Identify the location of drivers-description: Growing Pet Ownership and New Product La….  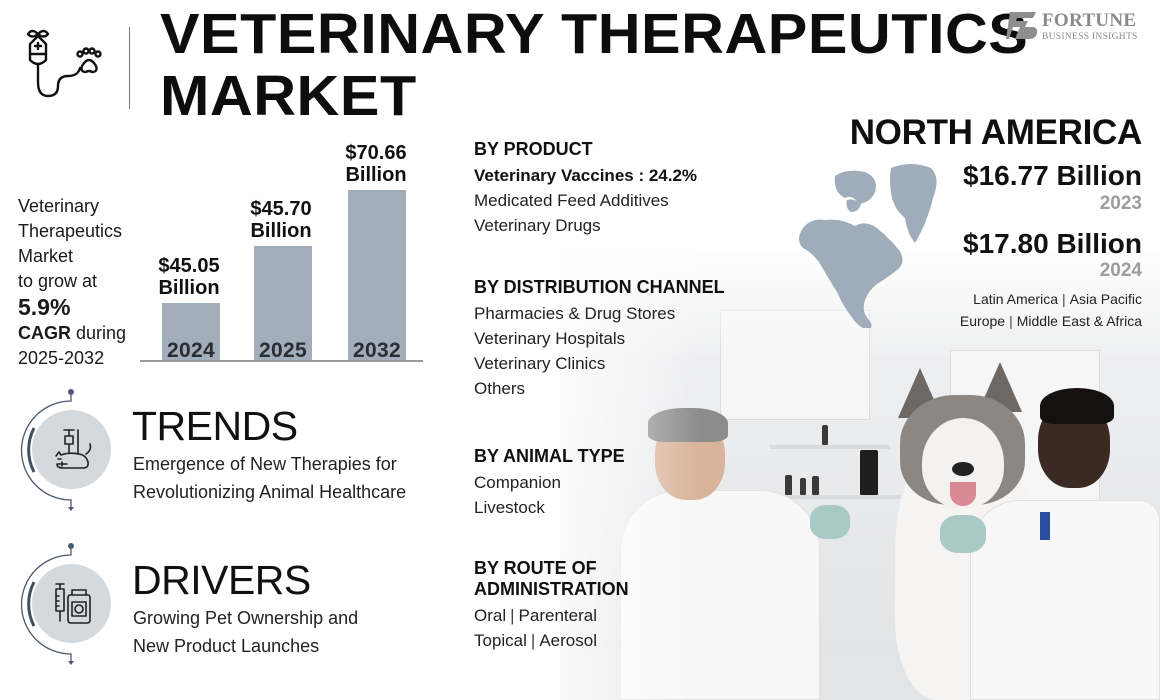
(245, 632).